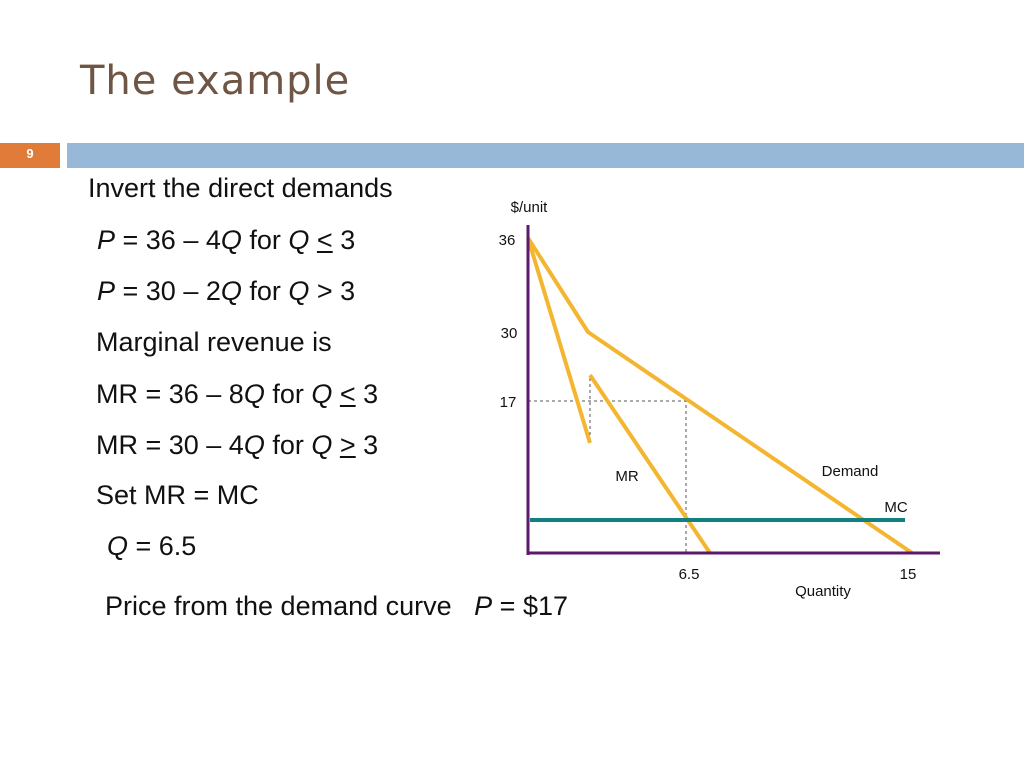  Describe the element at coordinates (168, 240) in the screenshot. I see `text: = 36 – 4` at that location.